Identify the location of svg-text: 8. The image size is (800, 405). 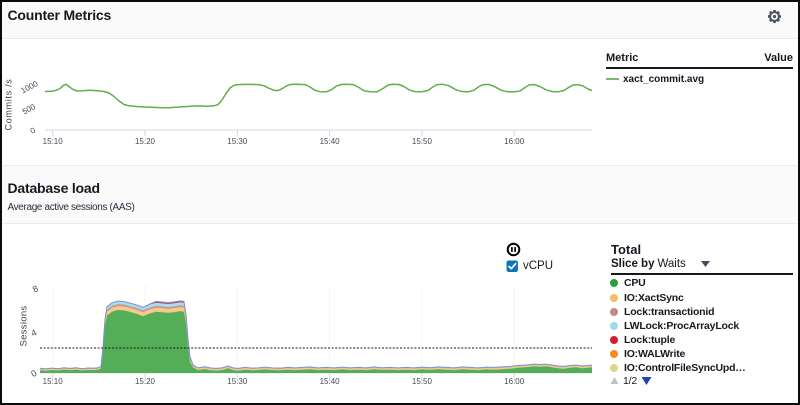
(35, 288).